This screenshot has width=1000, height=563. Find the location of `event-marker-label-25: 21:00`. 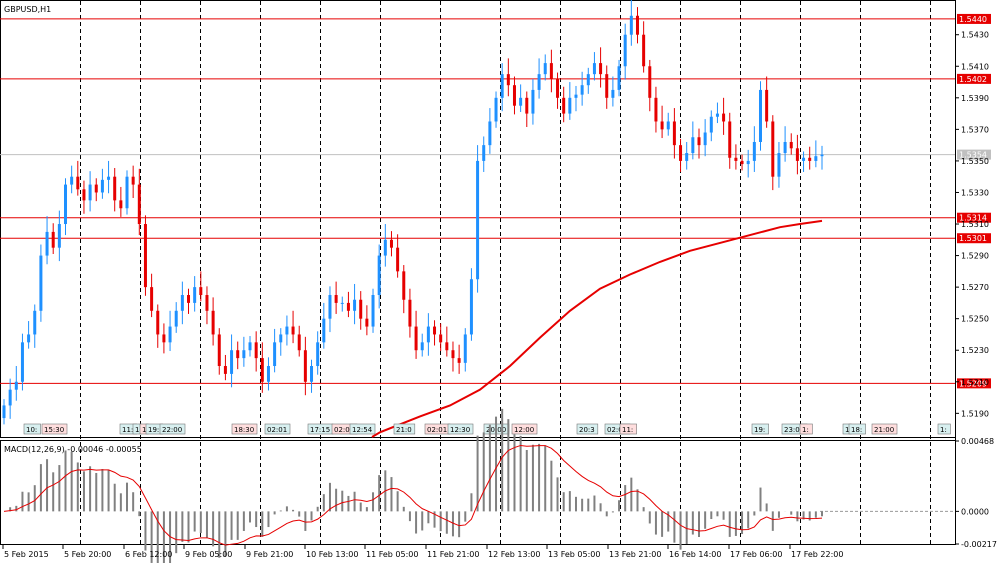

event-marker-label-25: 21:00 is located at coordinates (884, 430).